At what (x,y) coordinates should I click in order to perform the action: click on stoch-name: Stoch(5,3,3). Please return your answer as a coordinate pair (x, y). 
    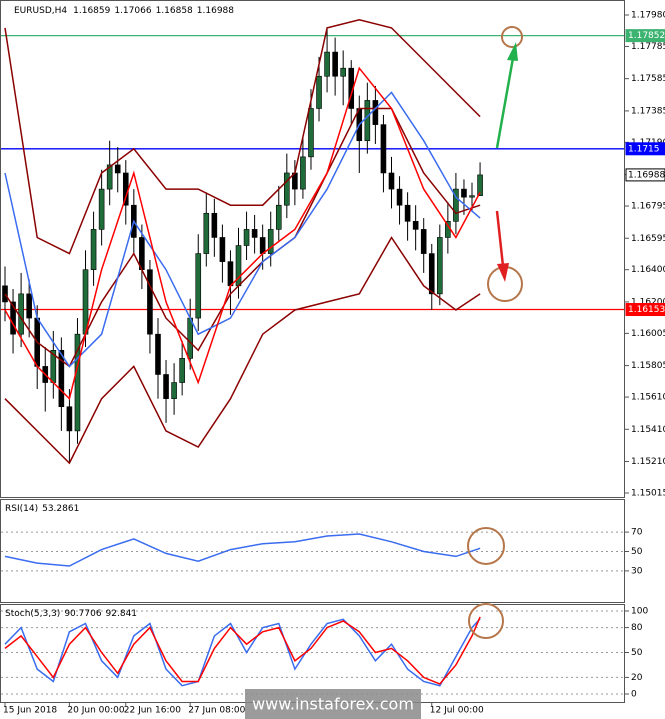
    Looking at the image, I should click on (32, 614).